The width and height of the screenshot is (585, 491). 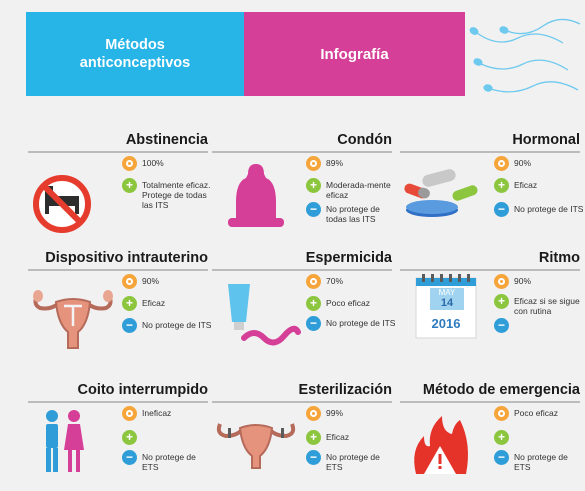 I want to click on header-subtitle-box: Infografía, so click(x=354, y=54).